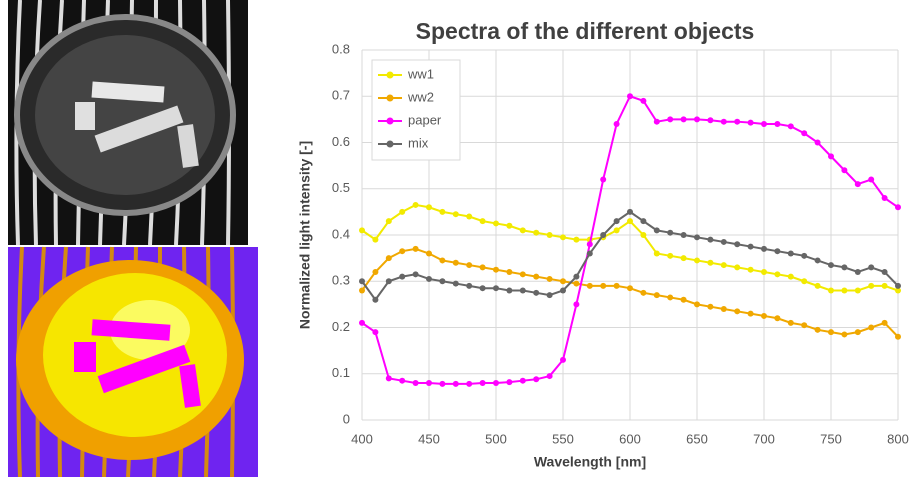 The height and width of the screenshot is (477, 911). What do you see at coordinates (425, 119) in the screenshot?
I see `legend-label: paper` at bounding box center [425, 119].